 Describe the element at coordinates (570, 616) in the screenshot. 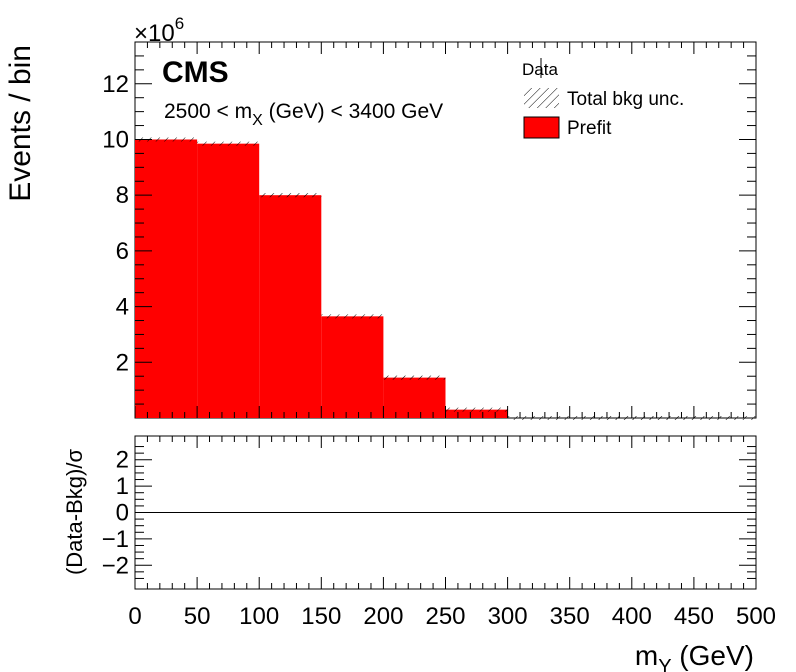

I see `x-tick-label: 350` at that location.